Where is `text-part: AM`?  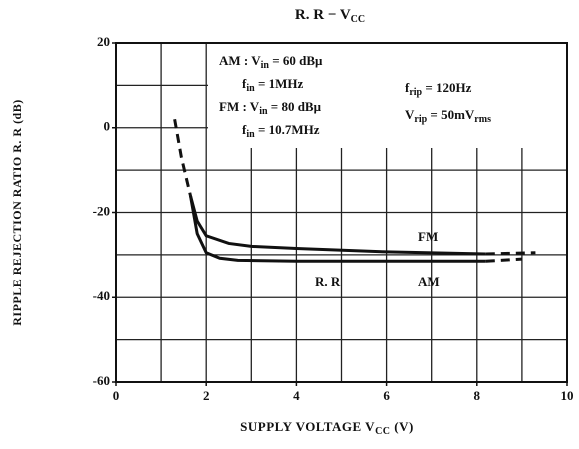
text-part: AM is located at coordinates (429, 281).